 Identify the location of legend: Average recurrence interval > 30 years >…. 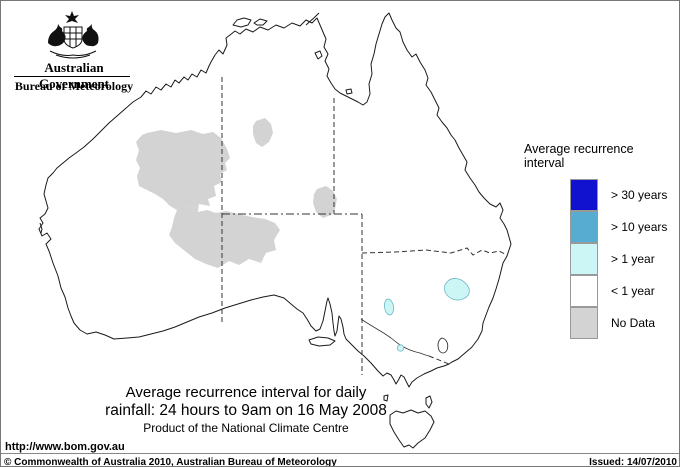
(600, 240).